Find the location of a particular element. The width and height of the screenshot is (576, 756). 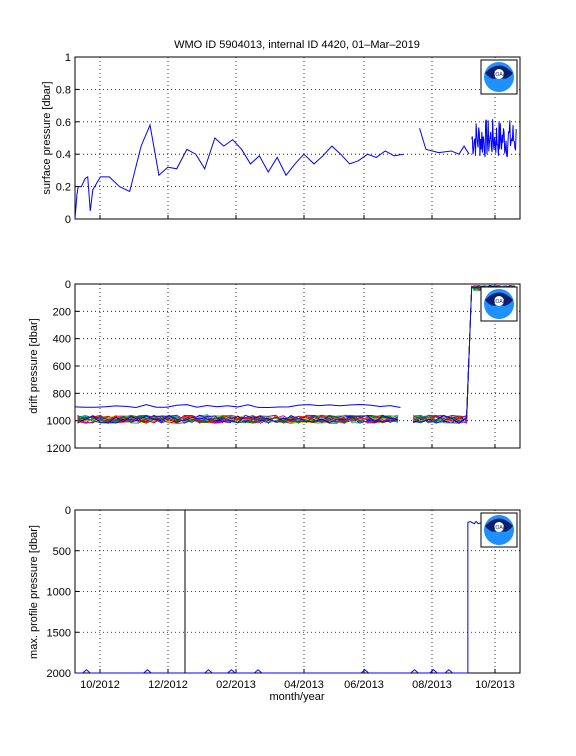

surface-pressure-line is located at coordinates (239, 171).